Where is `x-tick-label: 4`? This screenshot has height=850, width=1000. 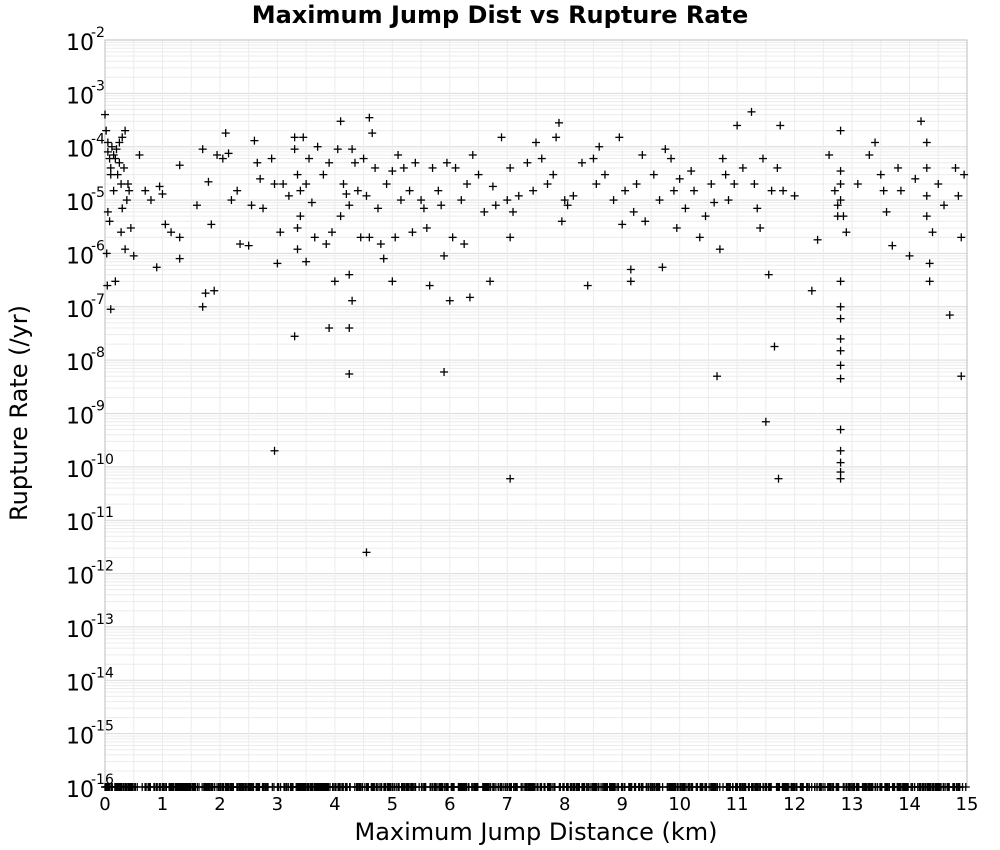 x-tick-label: 4 is located at coordinates (334, 804).